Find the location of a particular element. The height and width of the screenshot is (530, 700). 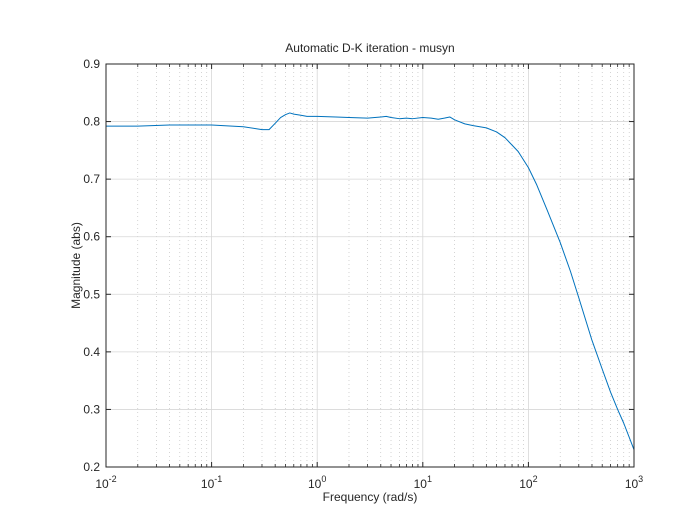

y-tick-label: 0.8 is located at coordinates (91, 122).